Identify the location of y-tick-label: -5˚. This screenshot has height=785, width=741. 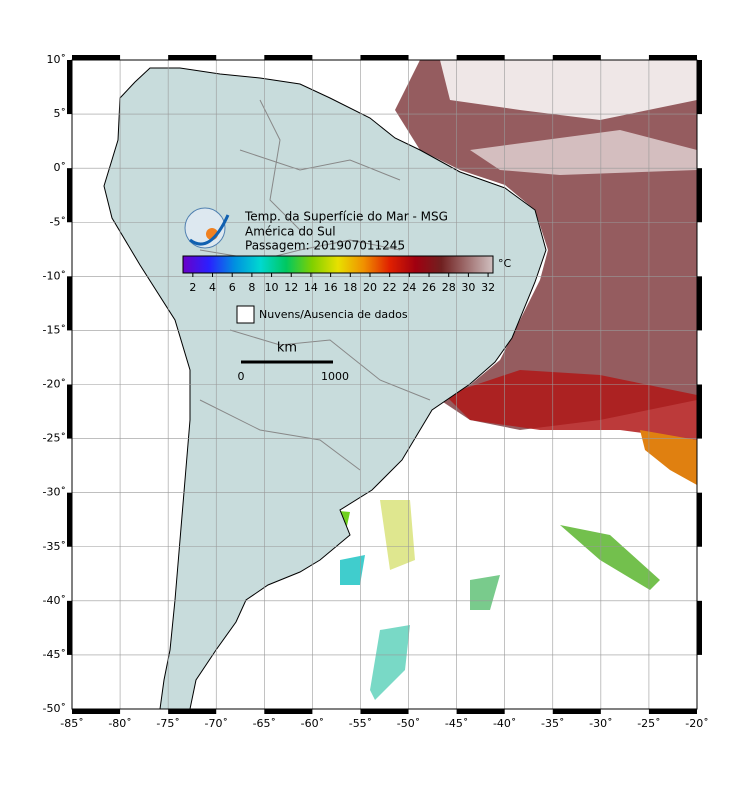
(58, 221).